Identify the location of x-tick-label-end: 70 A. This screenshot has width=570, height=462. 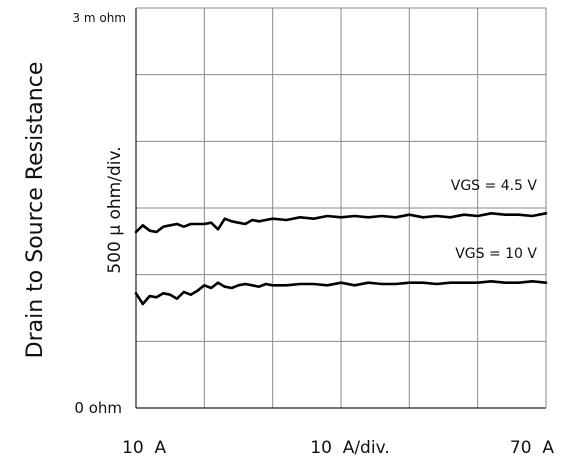
(532, 448).